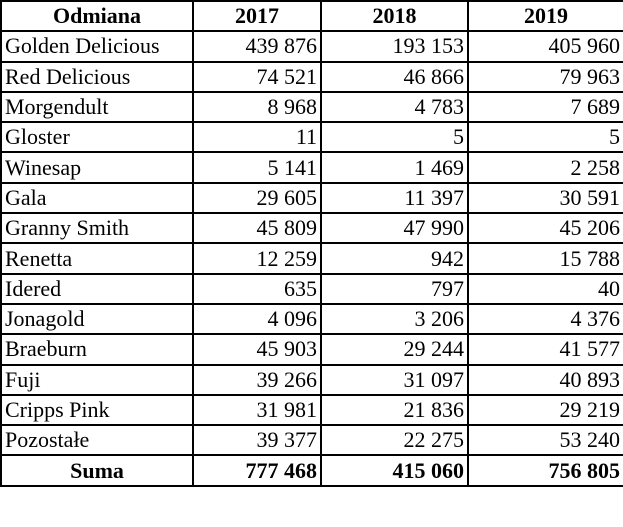 Image resolution: width=623 pixels, height=527 pixels. I want to click on variety-name: Cripps Pink, so click(97, 410).